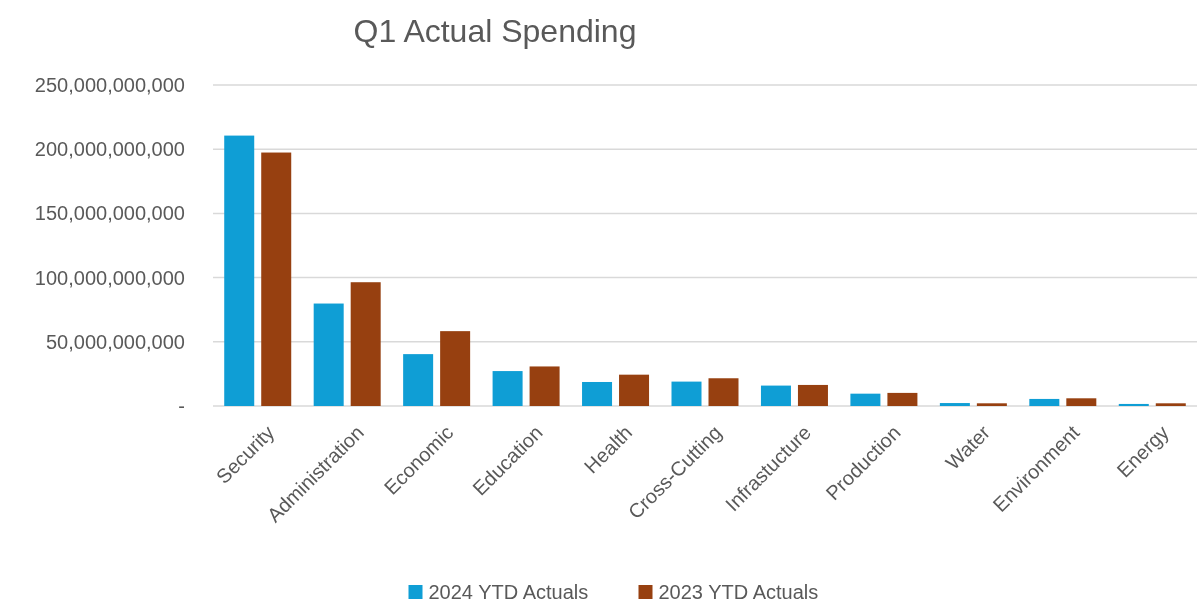 The image size is (1197, 606). I want to click on chart-title: Q1 Actual Spending, so click(495, 31).